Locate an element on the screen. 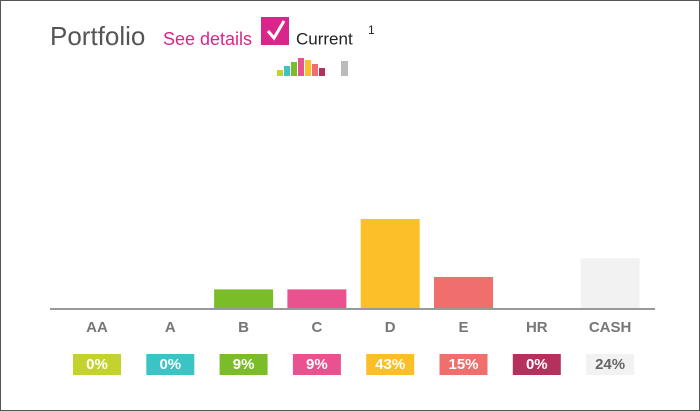 This screenshot has width=700, height=411. checkbox-box is located at coordinates (275, 31).